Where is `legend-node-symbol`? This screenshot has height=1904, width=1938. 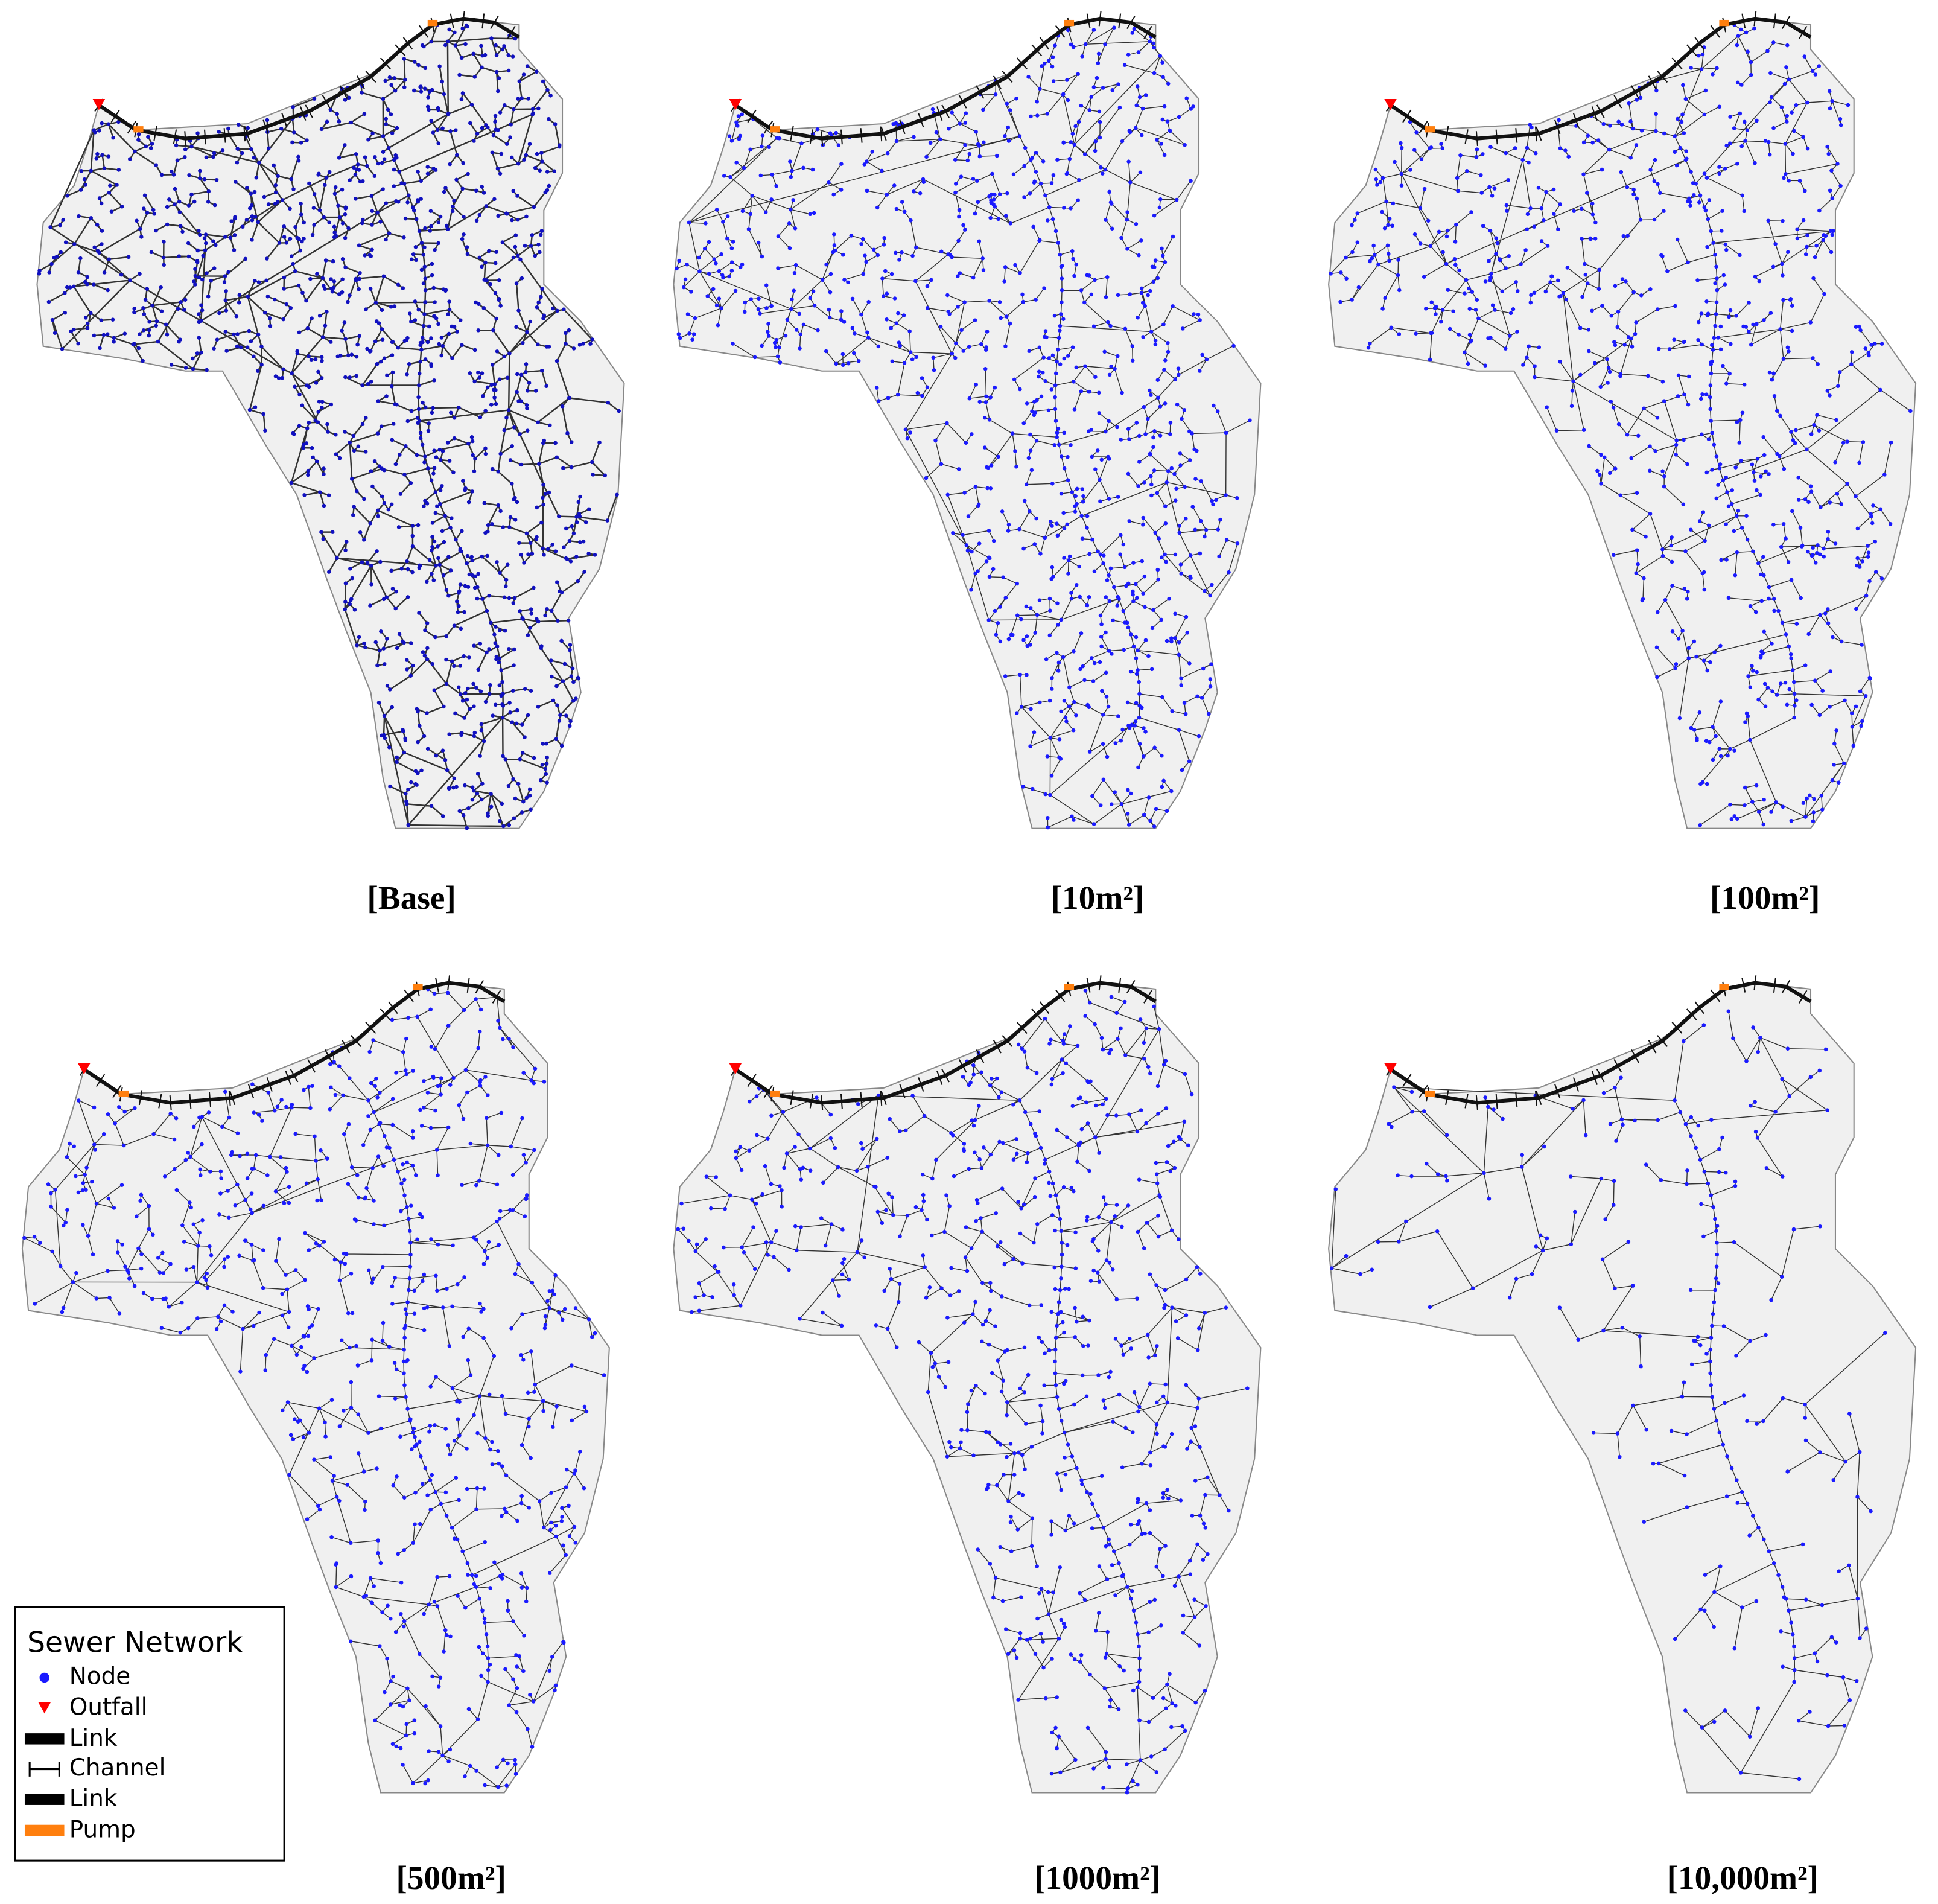 legend-node-symbol is located at coordinates (44, 1677).